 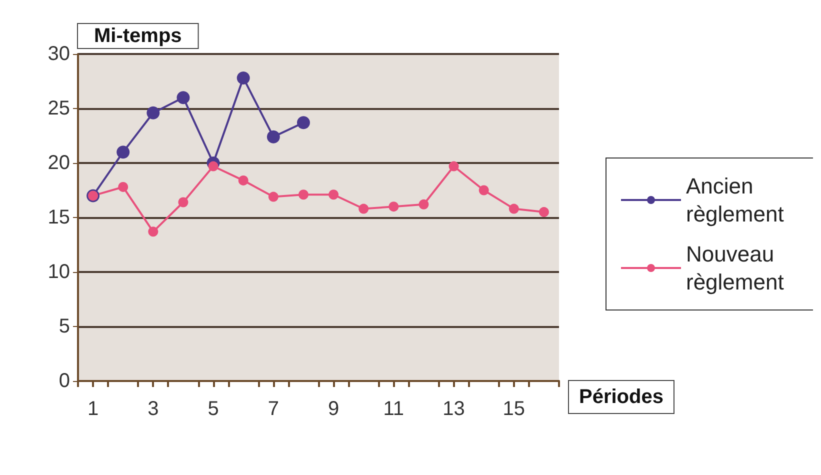 What do you see at coordinates (93, 409) in the screenshot?
I see `x-tick-label: 1` at bounding box center [93, 409].